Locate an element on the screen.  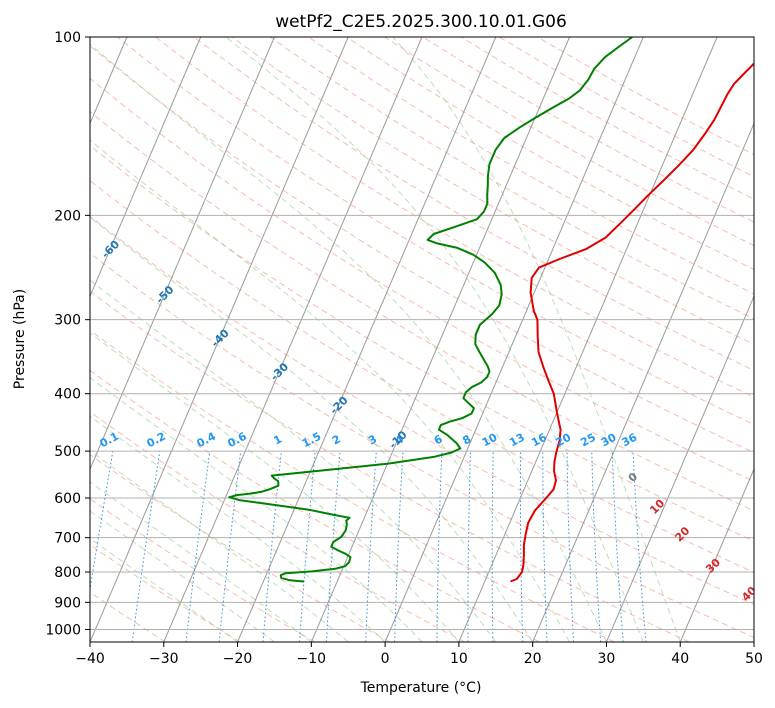
x-tick-label: −30 is located at coordinates (164, 659).